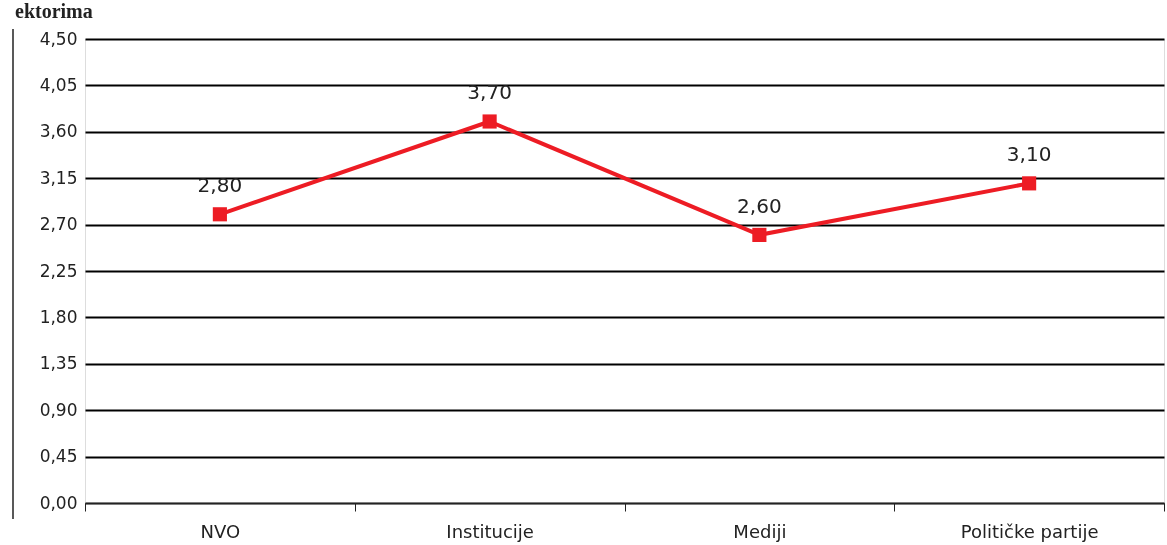 The image size is (1167, 545). What do you see at coordinates (1029, 531) in the screenshot?
I see `x-tick-label: Političke partije` at bounding box center [1029, 531].